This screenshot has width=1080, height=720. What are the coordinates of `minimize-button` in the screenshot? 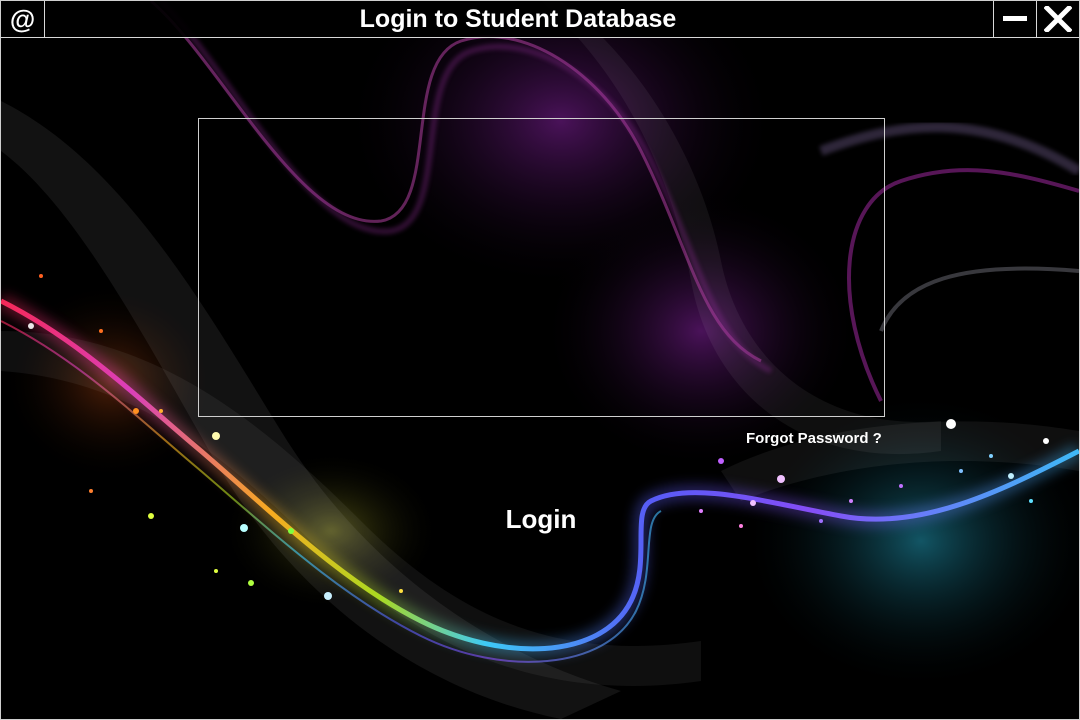 It's located at (1014, 19).